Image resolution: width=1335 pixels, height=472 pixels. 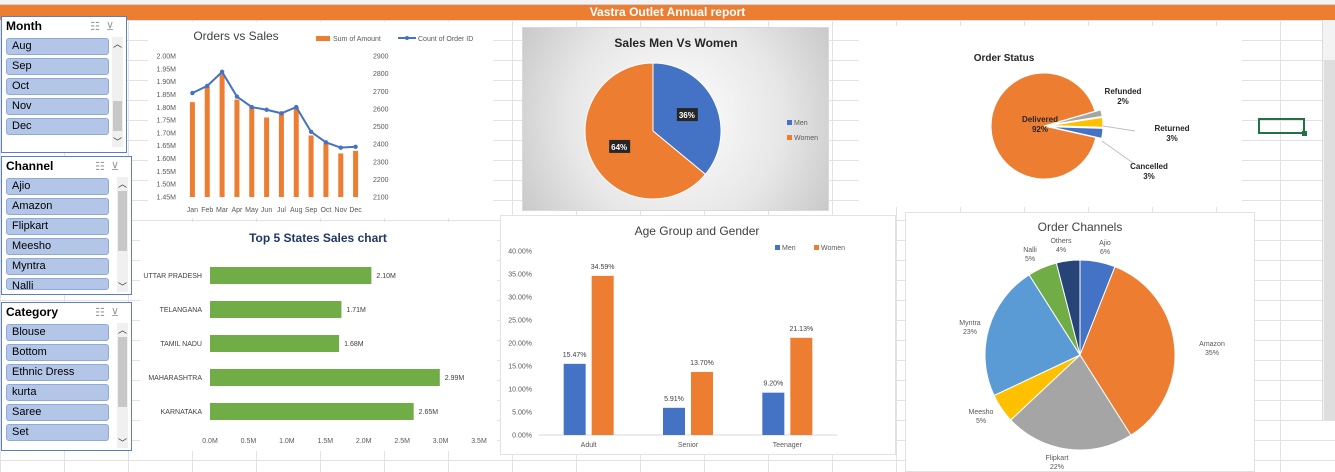 What do you see at coordinates (1040, 119) in the screenshot?
I see `slice-label: Delivered` at bounding box center [1040, 119].